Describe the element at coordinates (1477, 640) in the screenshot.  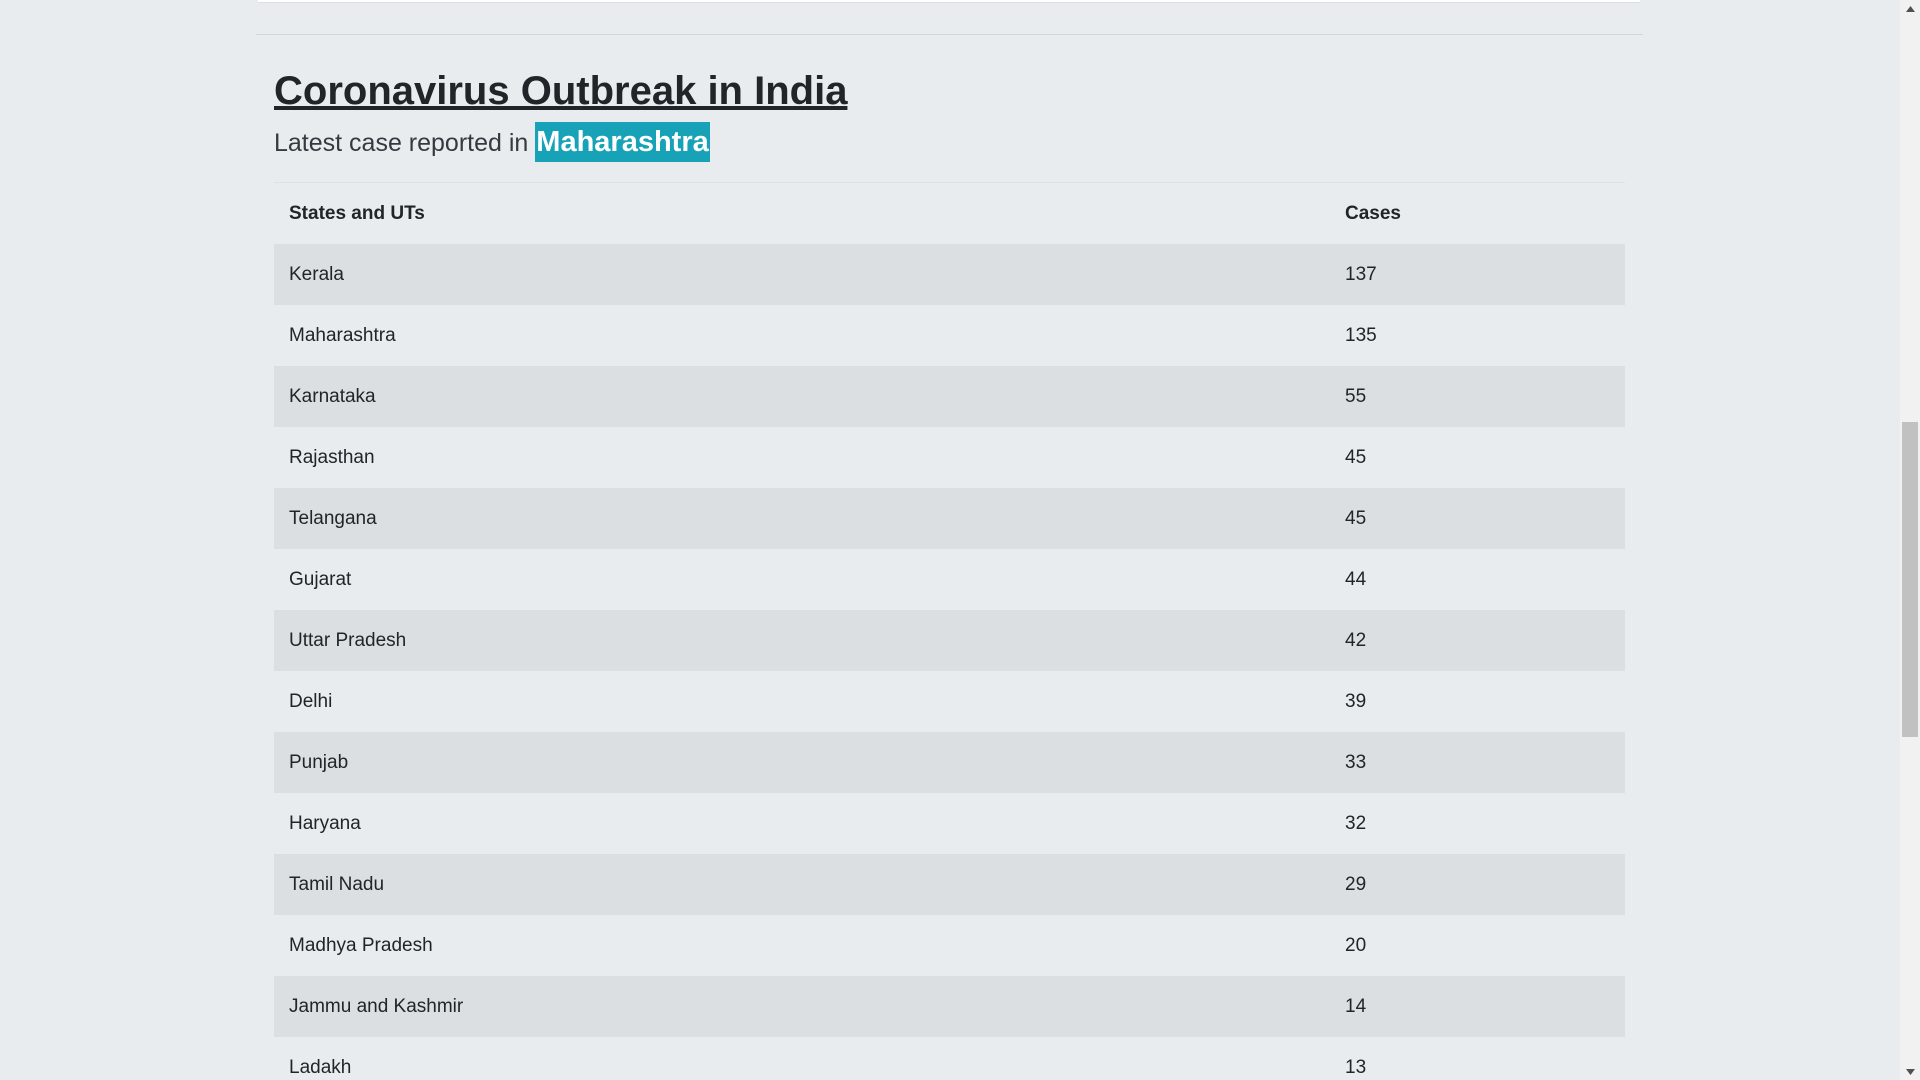
I see `cases-cell: 42` at that location.